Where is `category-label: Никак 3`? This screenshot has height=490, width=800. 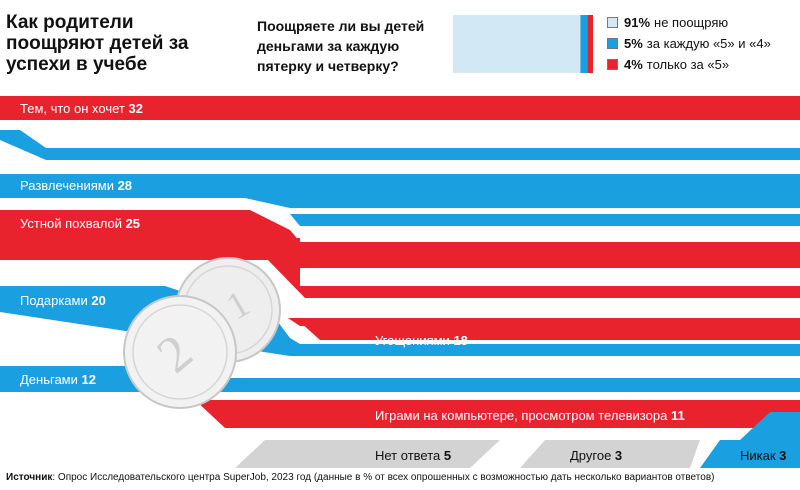 category-label: Никак 3 is located at coordinates (763, 455).